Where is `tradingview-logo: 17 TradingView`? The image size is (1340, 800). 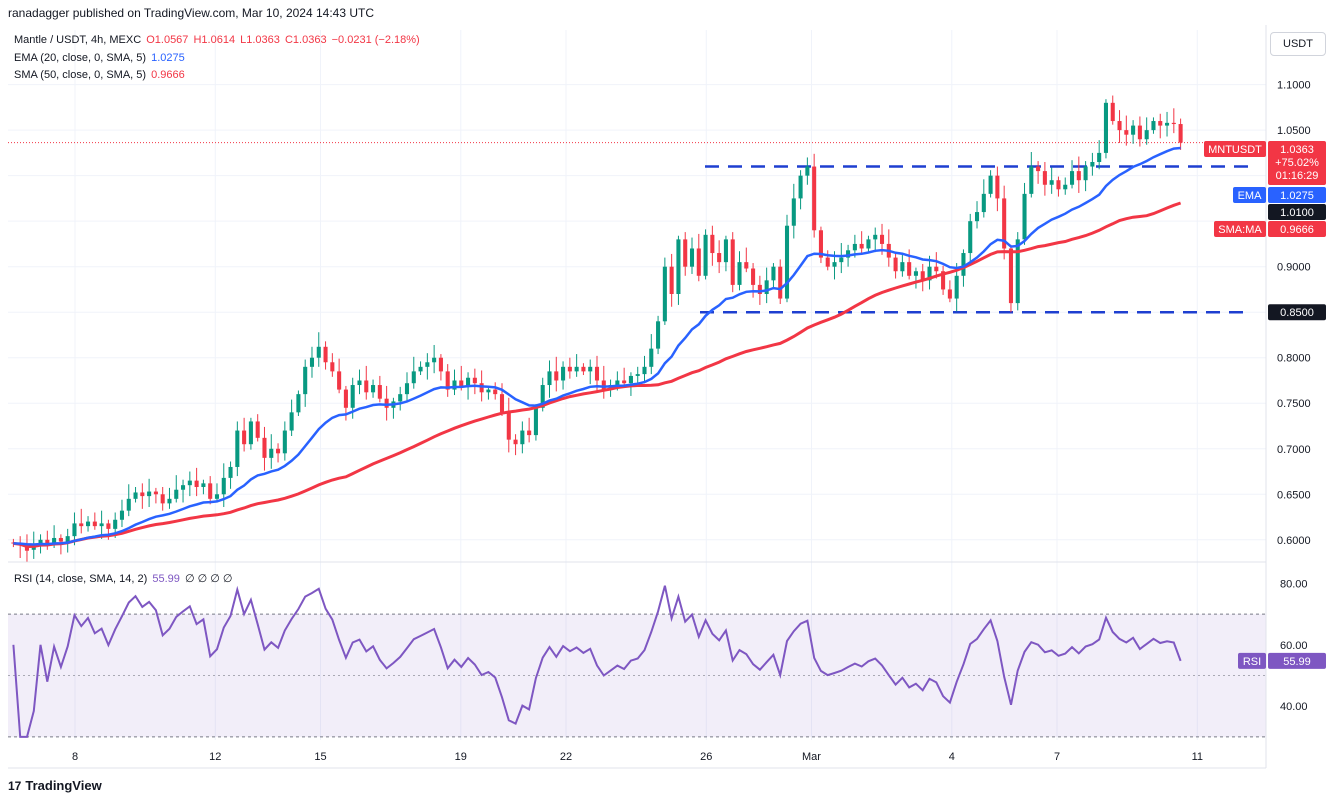
tradingview-logo: 17 TradingView is located at coordinates (55, 785).